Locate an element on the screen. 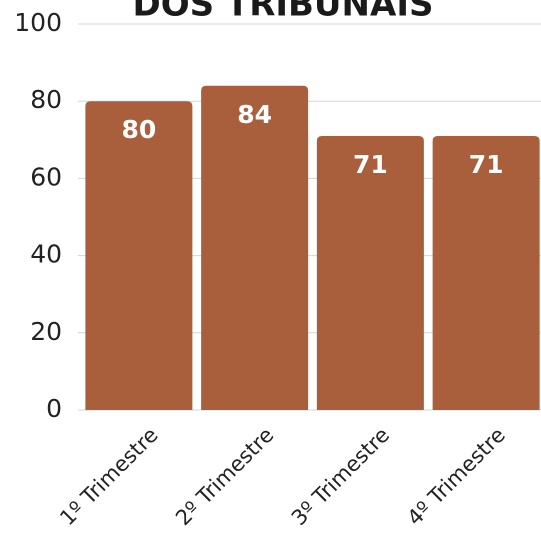 This screenshot has width=541, height=553. y-tick-label: 80 is located at coordinates (46, 99).